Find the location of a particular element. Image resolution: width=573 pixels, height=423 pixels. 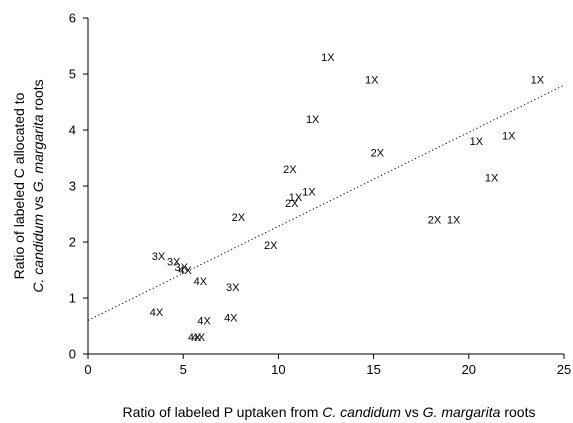

x-tick-label: 5 is located at coordinates (183, 369).